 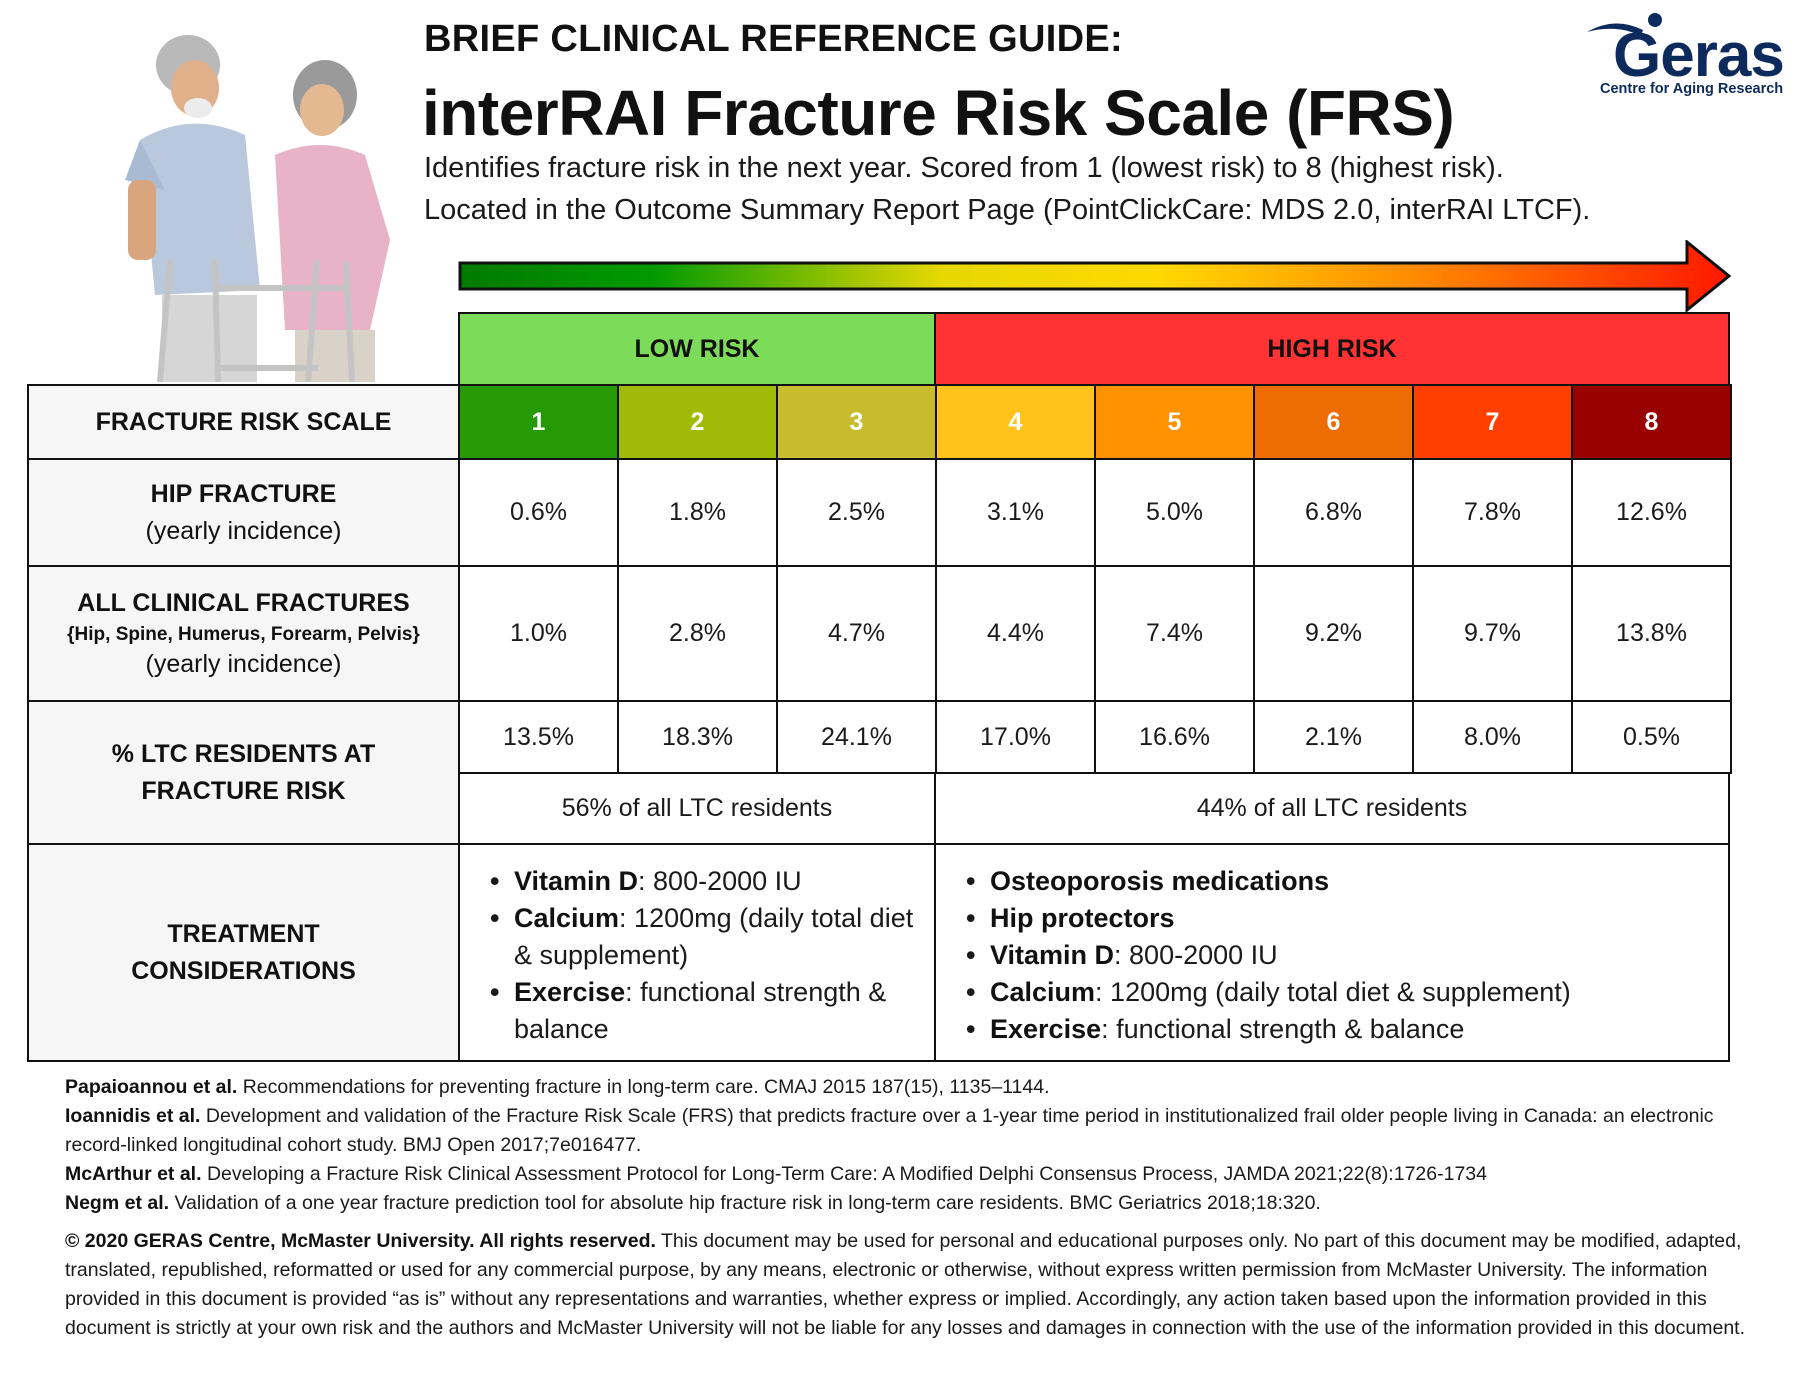 I want to click on logo-wordmark: Geras, so click(x=1699, y=55).